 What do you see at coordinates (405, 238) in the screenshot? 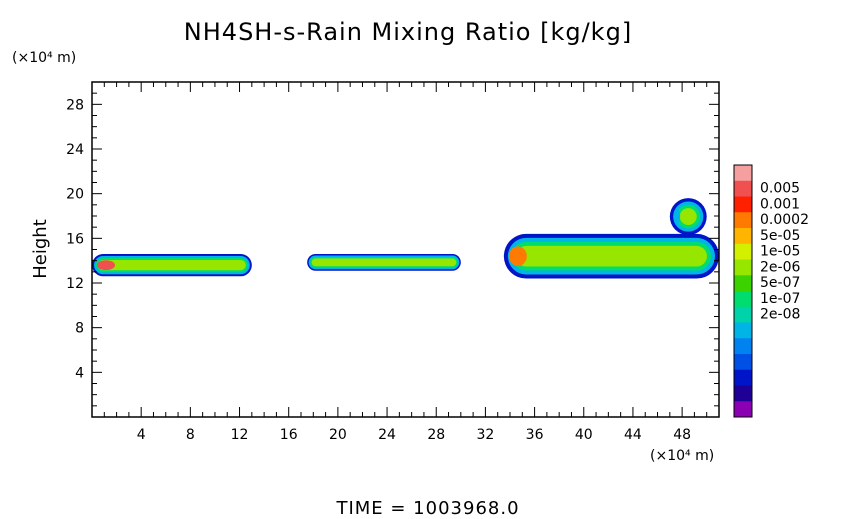
I see `contour-bands` at bounding box center [405, 238].